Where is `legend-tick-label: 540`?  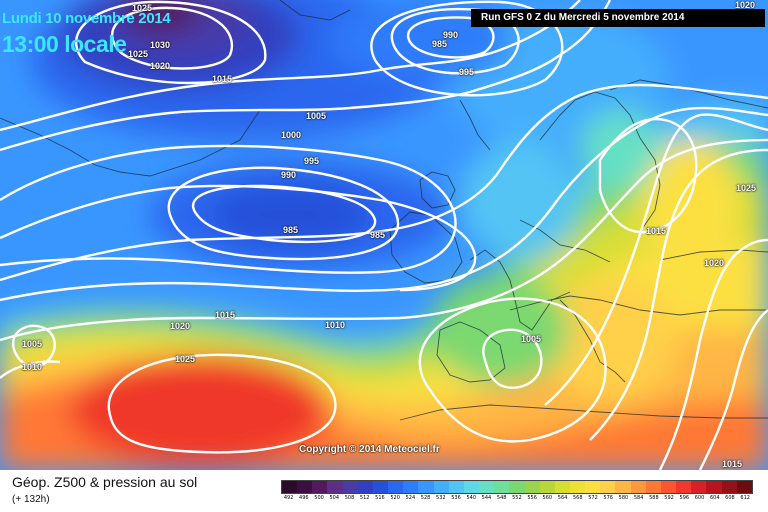 legend-tick-label: 540 is located at coordinates (471, 498).